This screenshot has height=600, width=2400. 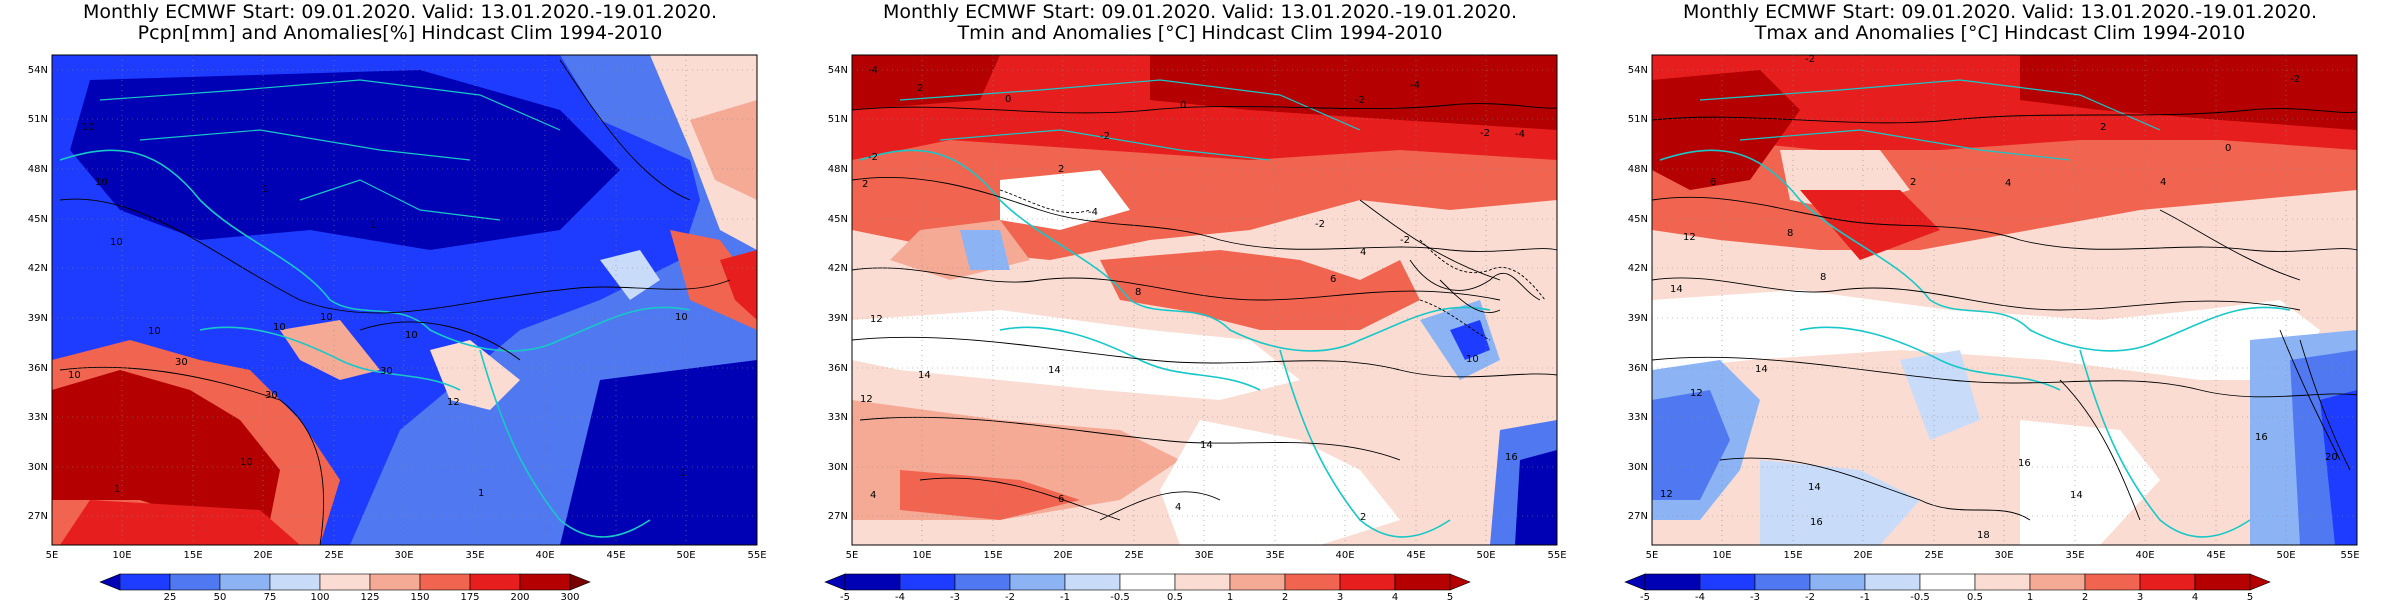 I want to click on colorbar-label: 125, so click(x=369, y=596).